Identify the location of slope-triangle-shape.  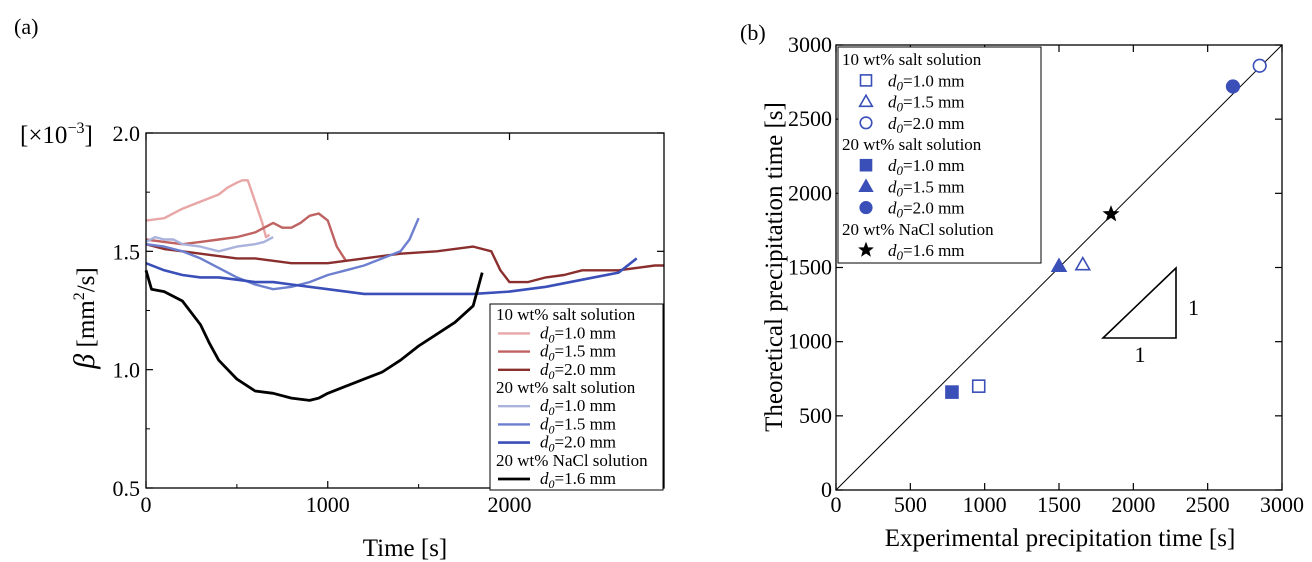
(1139, 302).